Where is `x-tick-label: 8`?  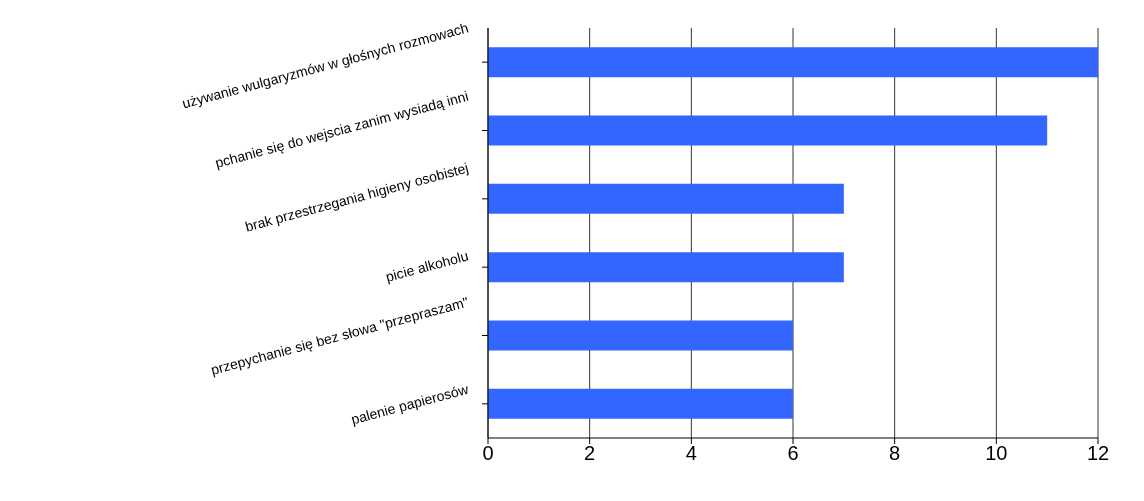
x-tick-label: 8 is located at coordinates (895, 453).